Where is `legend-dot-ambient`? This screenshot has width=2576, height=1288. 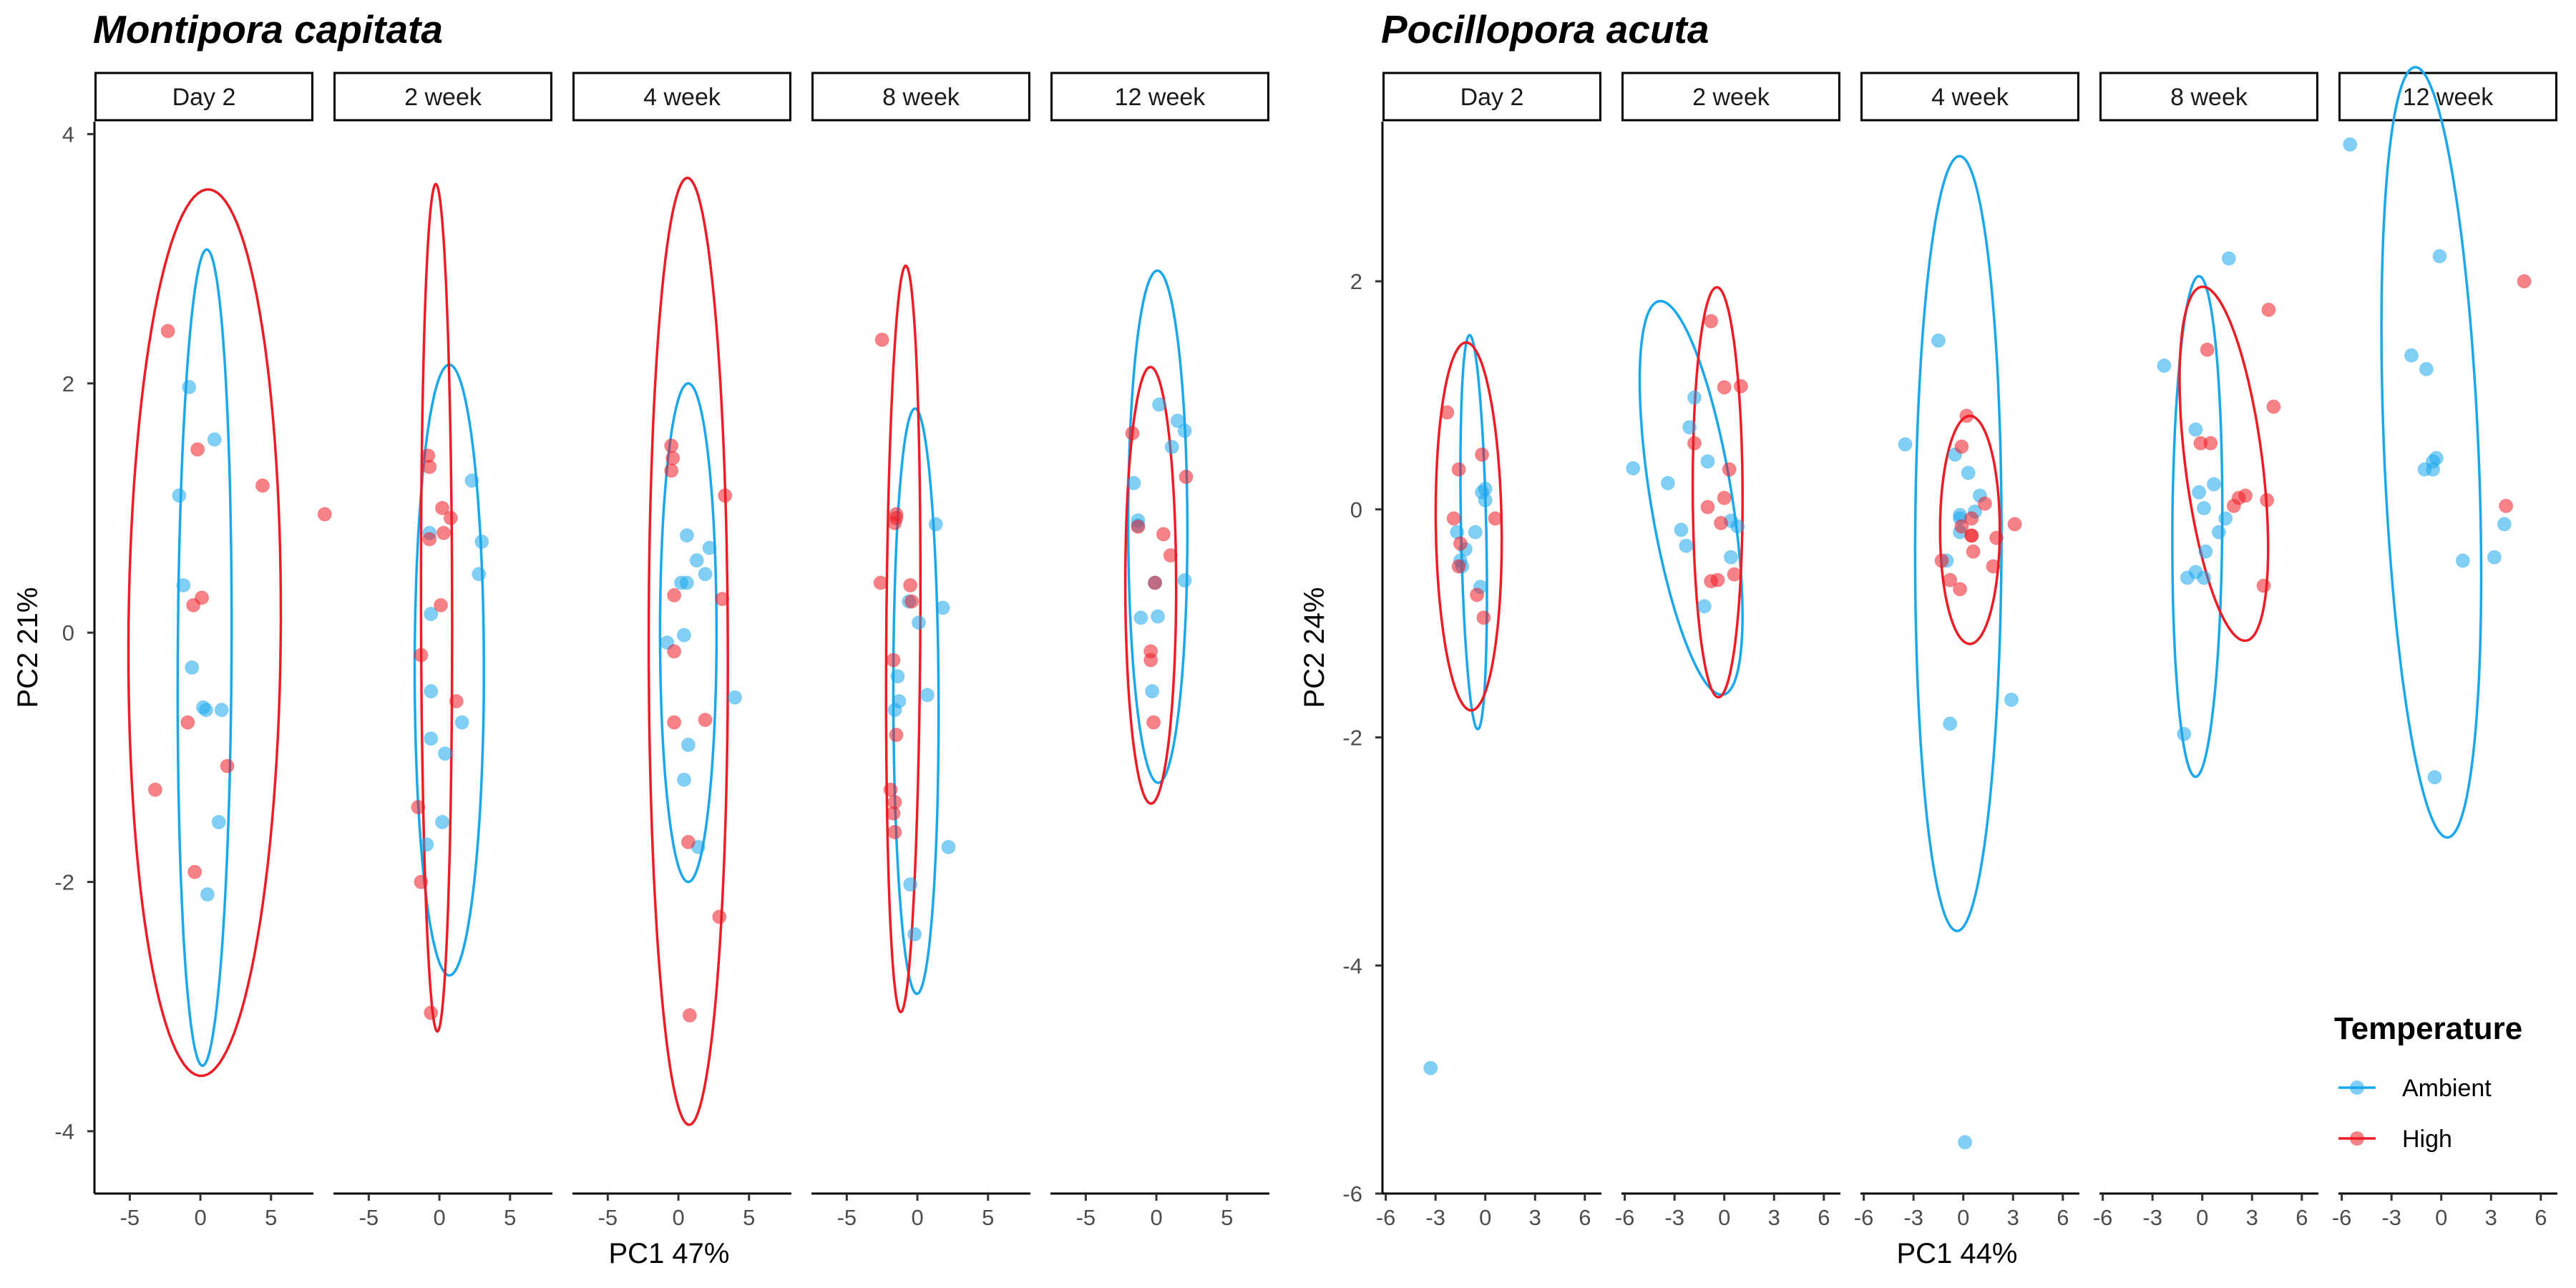
legend-dot-ambient is located at coordinates (2357, 1087).